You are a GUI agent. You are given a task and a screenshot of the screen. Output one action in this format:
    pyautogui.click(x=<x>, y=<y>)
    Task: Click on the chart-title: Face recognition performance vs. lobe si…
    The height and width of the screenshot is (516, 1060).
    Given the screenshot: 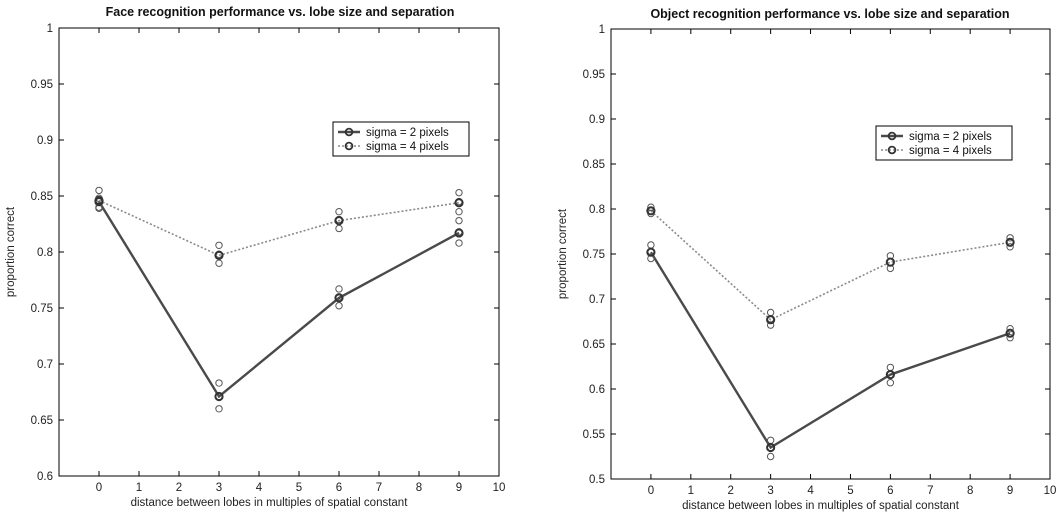 What is the action you would take?
    pyautogui.click(x=280, y=12)
    